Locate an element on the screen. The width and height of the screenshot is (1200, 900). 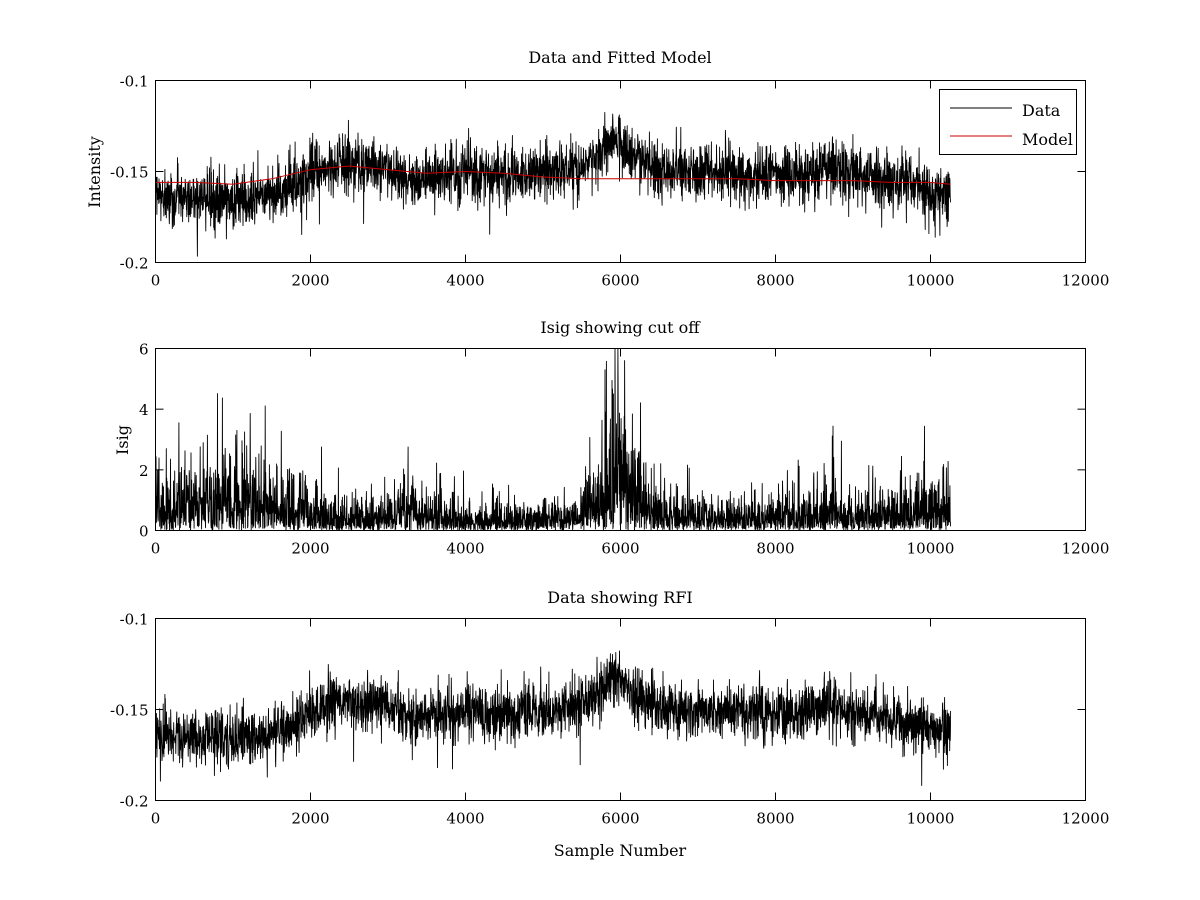
subplot-1-plot-area is located at coordinates (553, 184).